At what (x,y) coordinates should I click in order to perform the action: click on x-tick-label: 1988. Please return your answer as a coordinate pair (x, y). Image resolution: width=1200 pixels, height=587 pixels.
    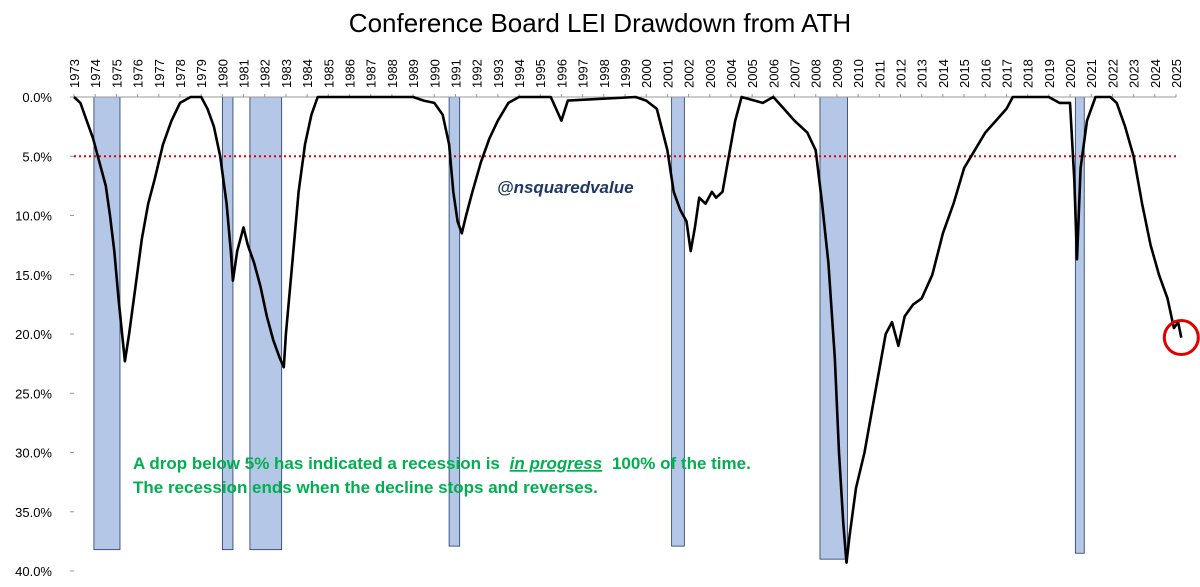
    Looking at the image, I should click on (392, 73).